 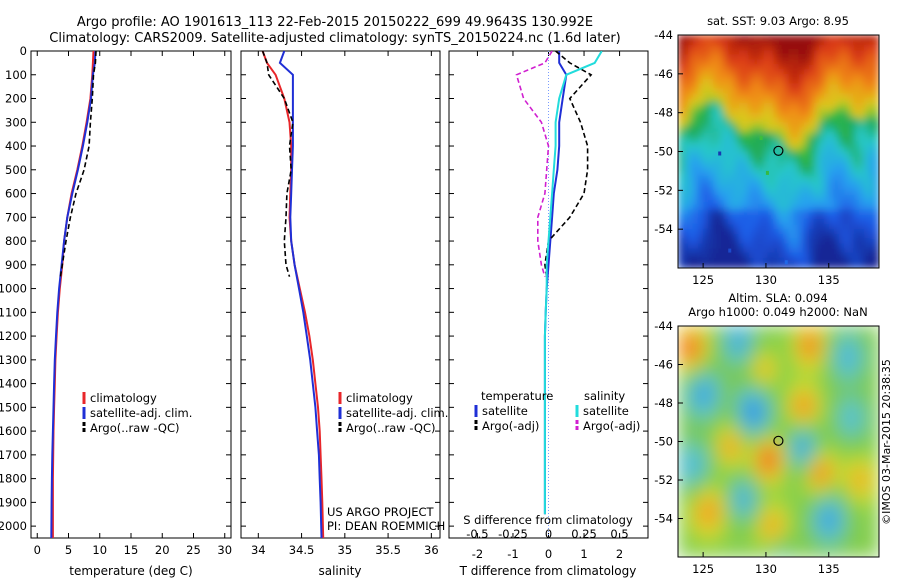 What do you see at coordinates (619, 534) in the screenshot?
I see `s-tick-label: 0.5` at bounding box center [619, 534].